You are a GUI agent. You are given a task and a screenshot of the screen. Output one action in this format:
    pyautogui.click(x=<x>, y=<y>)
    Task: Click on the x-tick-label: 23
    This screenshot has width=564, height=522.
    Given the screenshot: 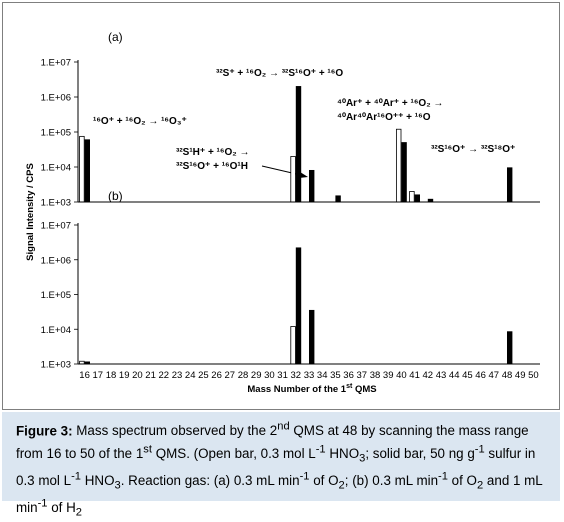 What is the action you would take?
    pyautogui.click(x=177, y=375)
    